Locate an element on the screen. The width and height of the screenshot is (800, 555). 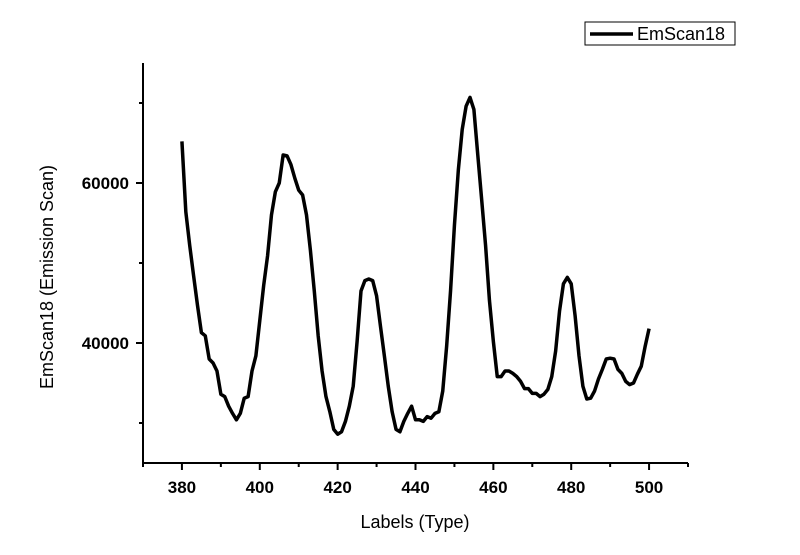
x-tick-label: 460 is located at coordinates (493, 487).